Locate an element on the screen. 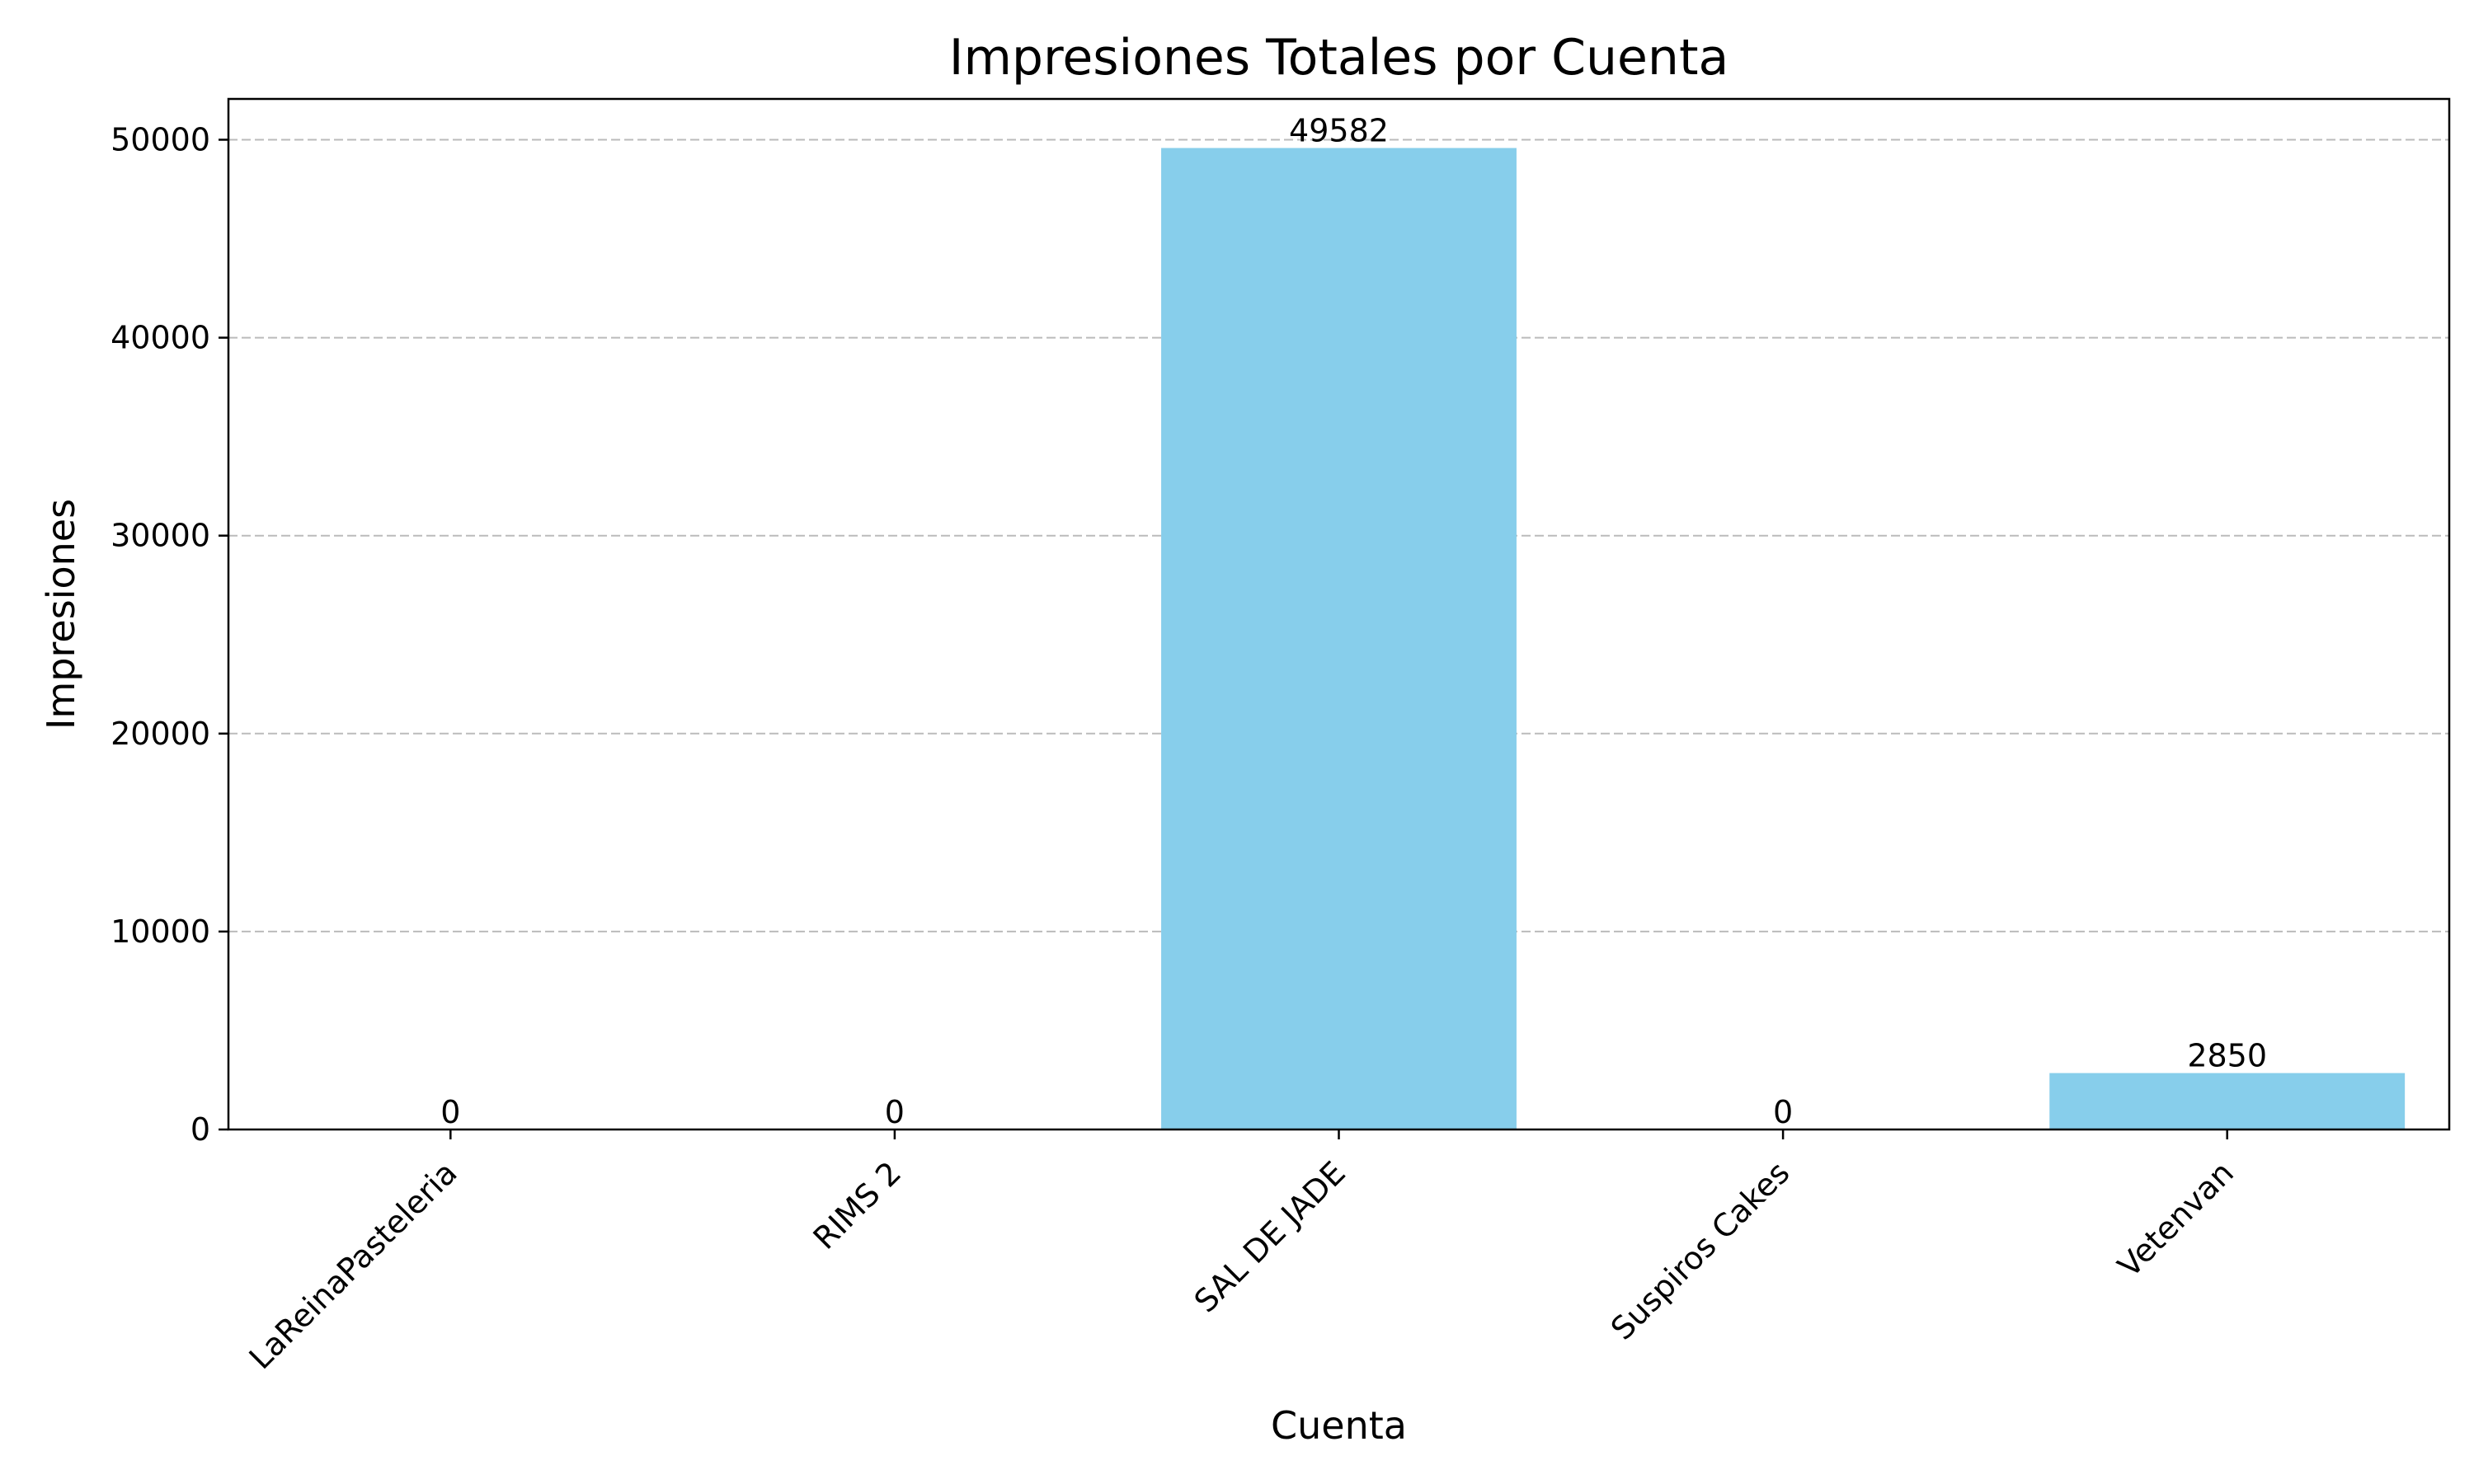 The height and width of the screenshot is (1484, 2474). y-tick-label: 20000 is located at coordinates (160, 734).